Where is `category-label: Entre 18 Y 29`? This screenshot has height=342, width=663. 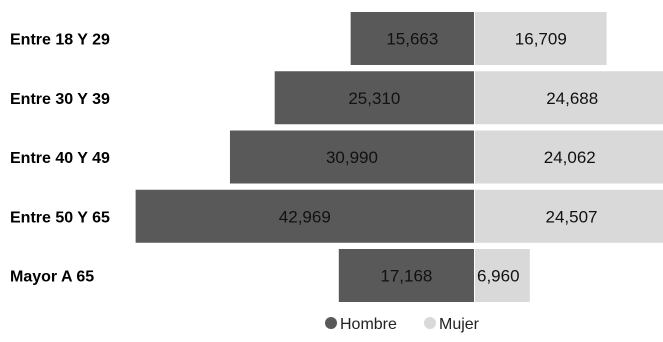 category-label: Entre 18 Y 29 is located at coordinates (60, 40).